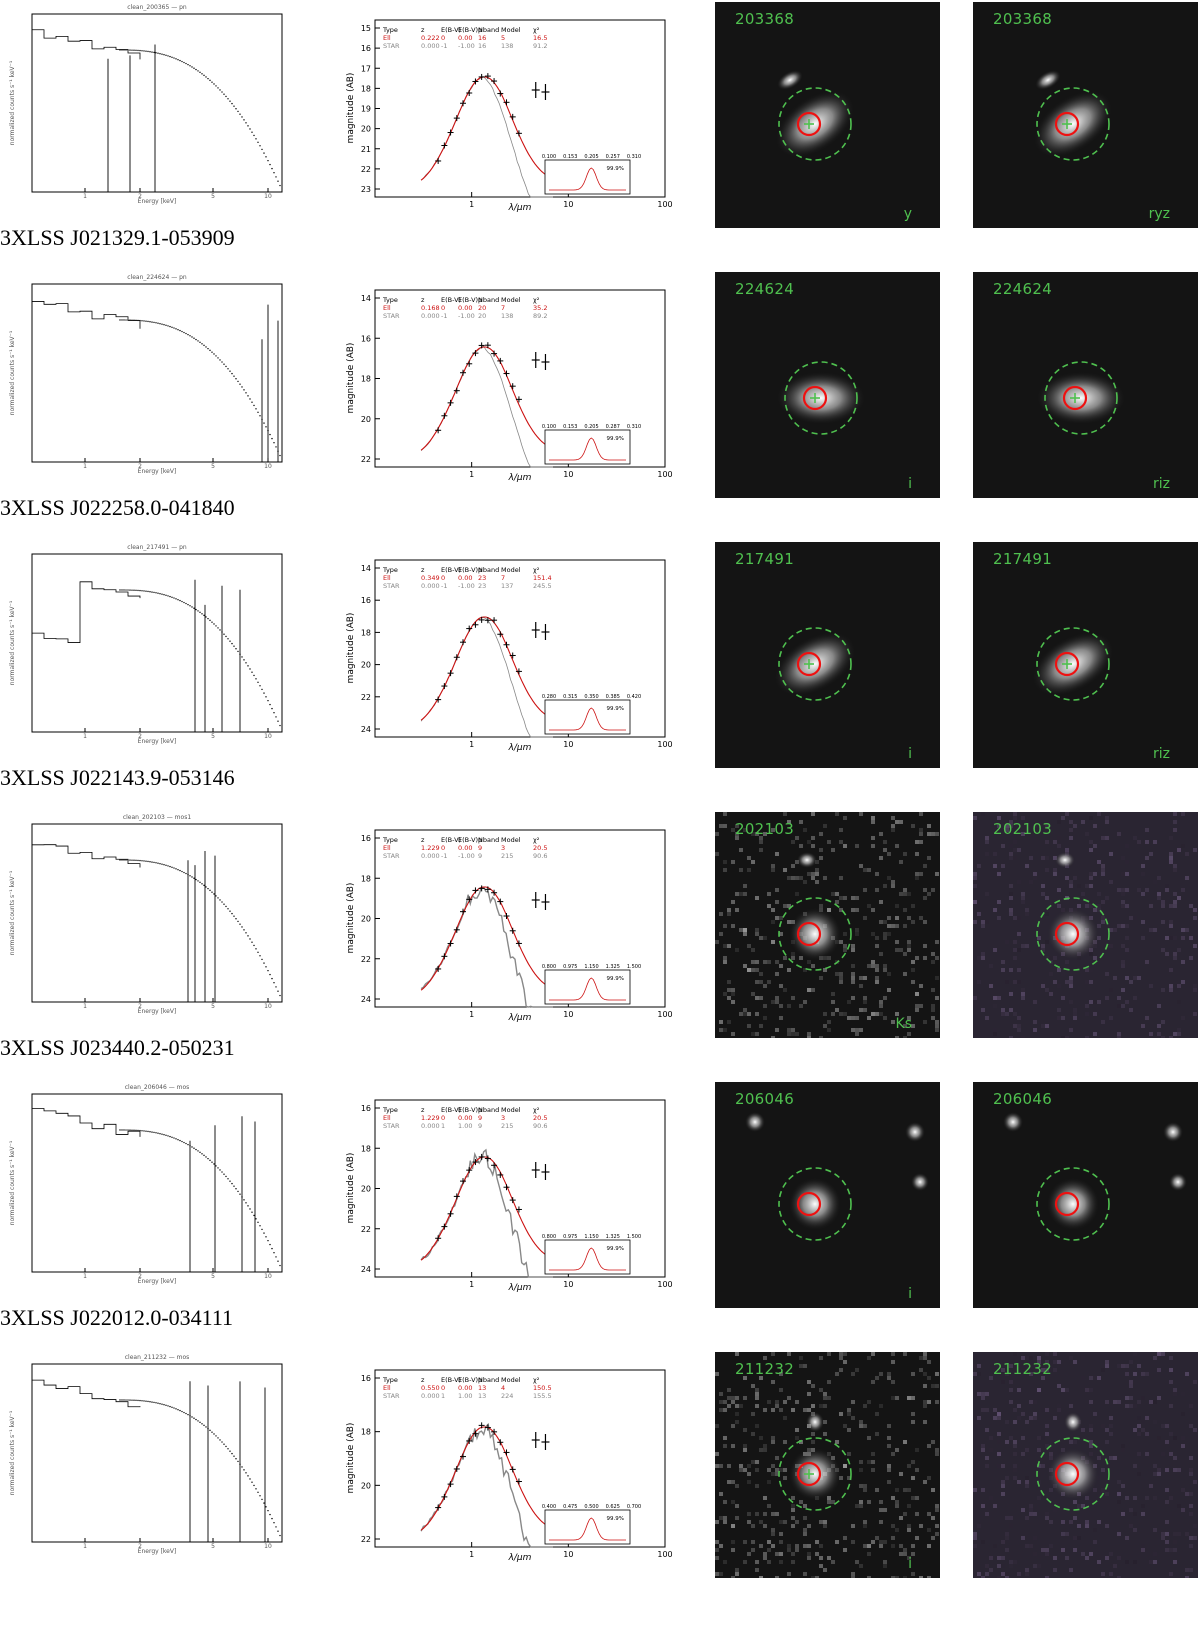  I want to click on sed-legend-star-cell: 13, so click(482, 1396).